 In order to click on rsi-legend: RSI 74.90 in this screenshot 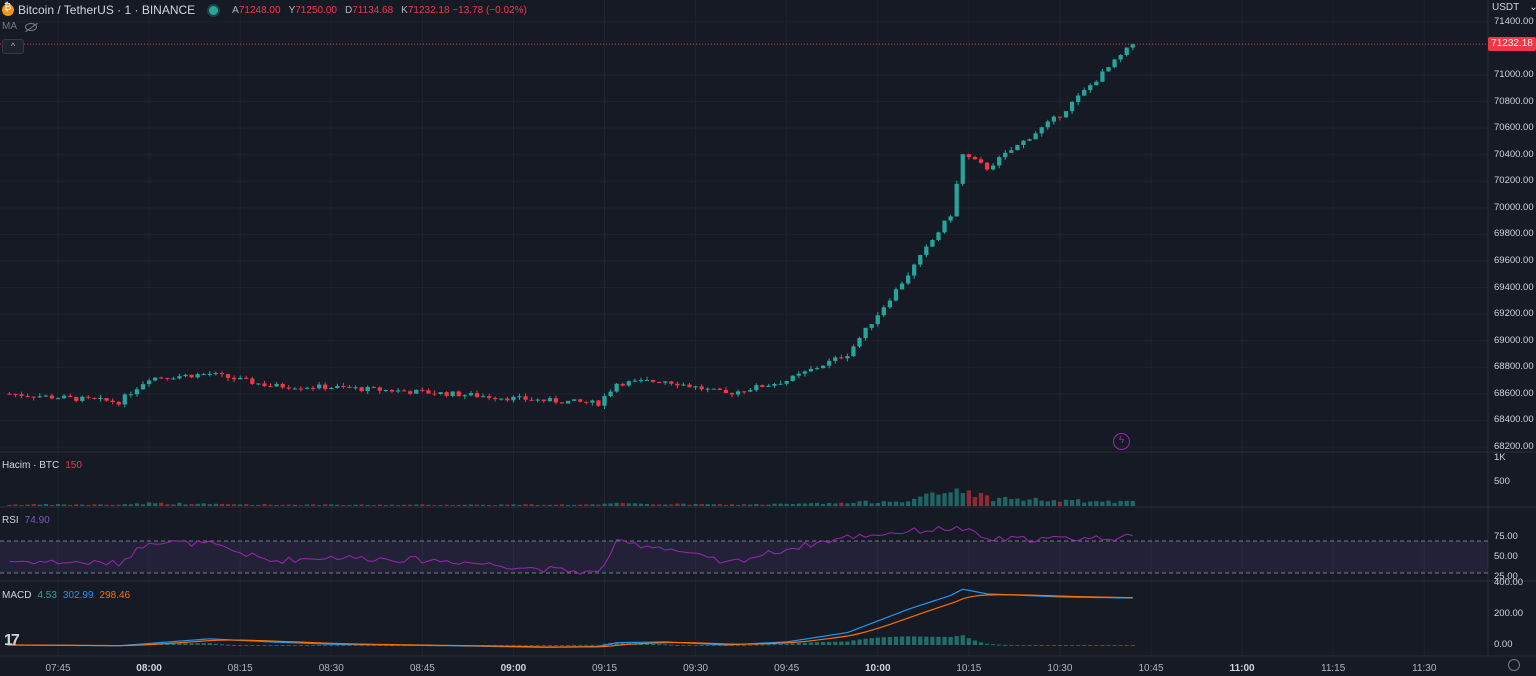, I will do `click(26, 520)`.